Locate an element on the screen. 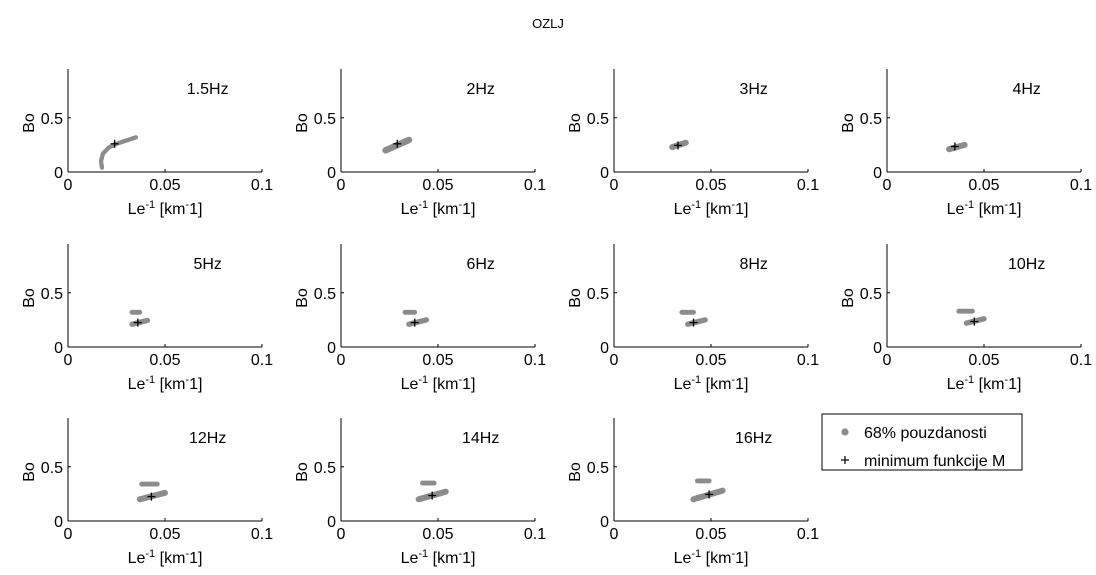 The height and width of the screenshot is (575, 1096). panel-title: 4Hz is located at coordinates (1026, 89).